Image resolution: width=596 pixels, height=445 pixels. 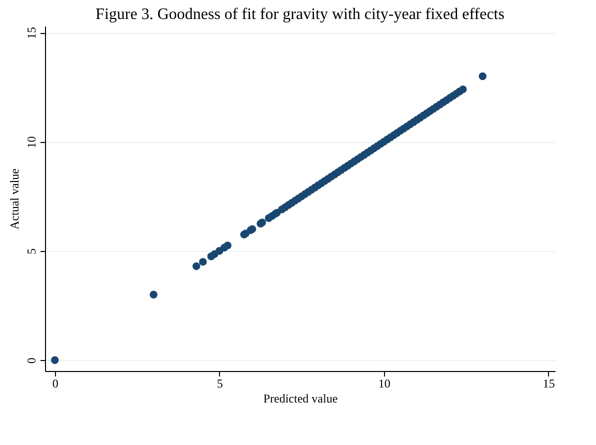 What do you see at coordinates (15, 199) in the screenshot?
I see `y-axis-title: Actual value` at bounding box center [15, 199].